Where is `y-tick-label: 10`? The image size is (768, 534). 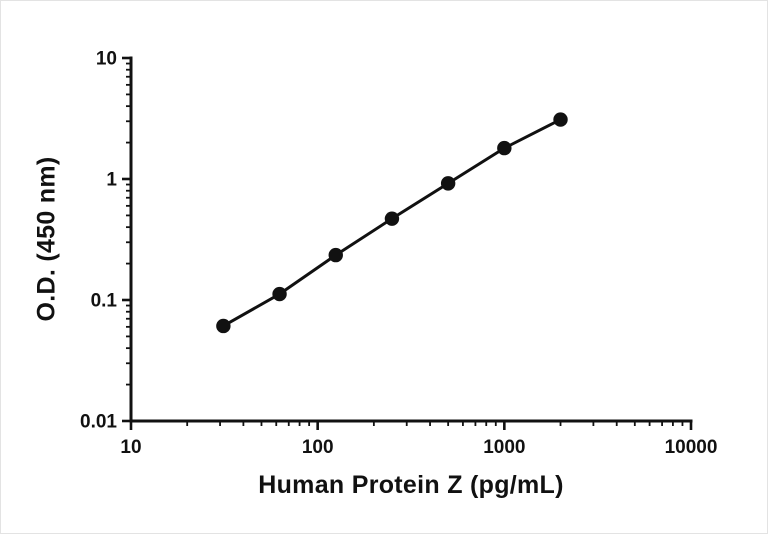
y-tick-label: 10 is located at coordinates (106, 59).